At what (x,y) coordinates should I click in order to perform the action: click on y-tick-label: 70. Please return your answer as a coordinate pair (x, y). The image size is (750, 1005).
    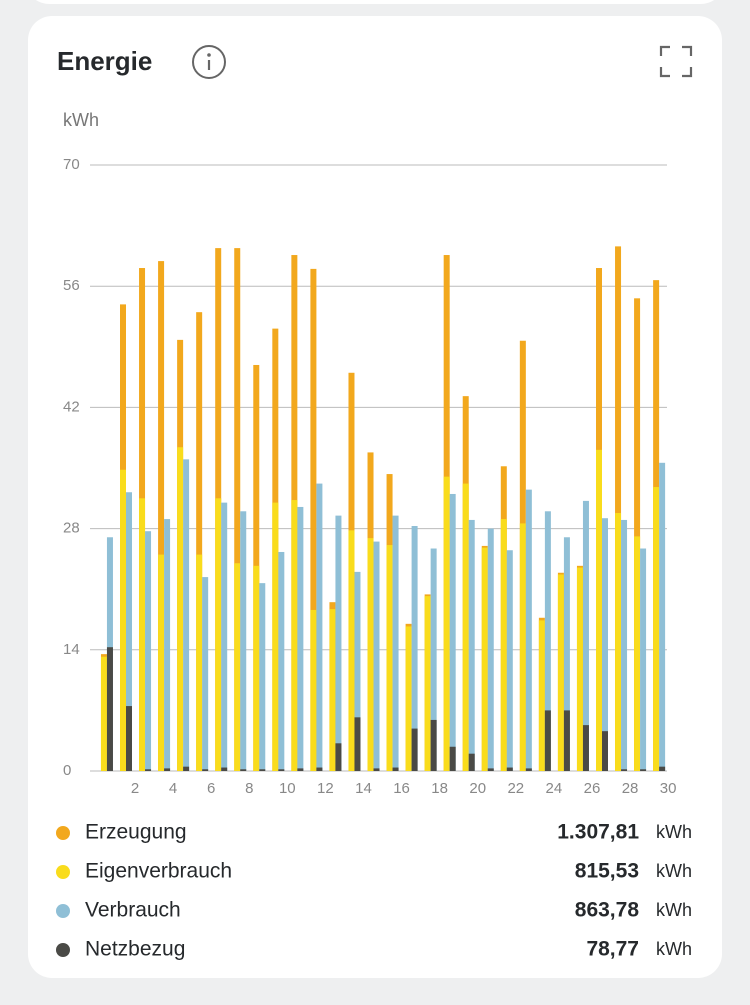
    Looking at the image, I should click on (71, 164).